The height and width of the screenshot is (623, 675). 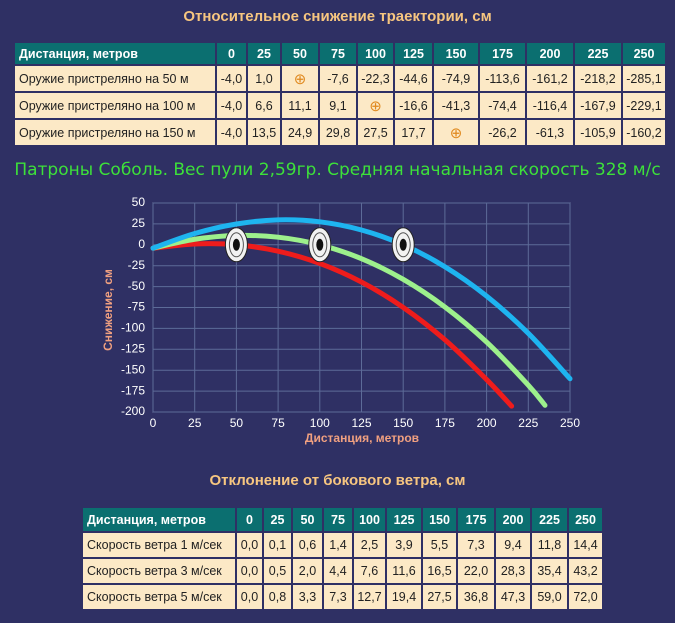 I want to click on y-tick-label: -175, so click(x=133, y=390).